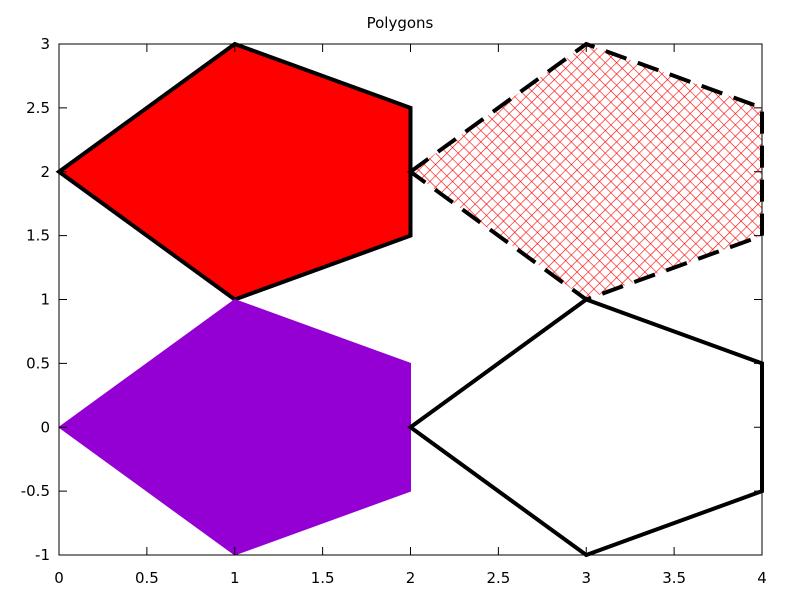 Image resolution: width=800 pixels, height=600 pixels. What do you see at coordinates (586, 578) in the screenshot?
I see `x-tick-label: 3` at bounding box center [586, 578].